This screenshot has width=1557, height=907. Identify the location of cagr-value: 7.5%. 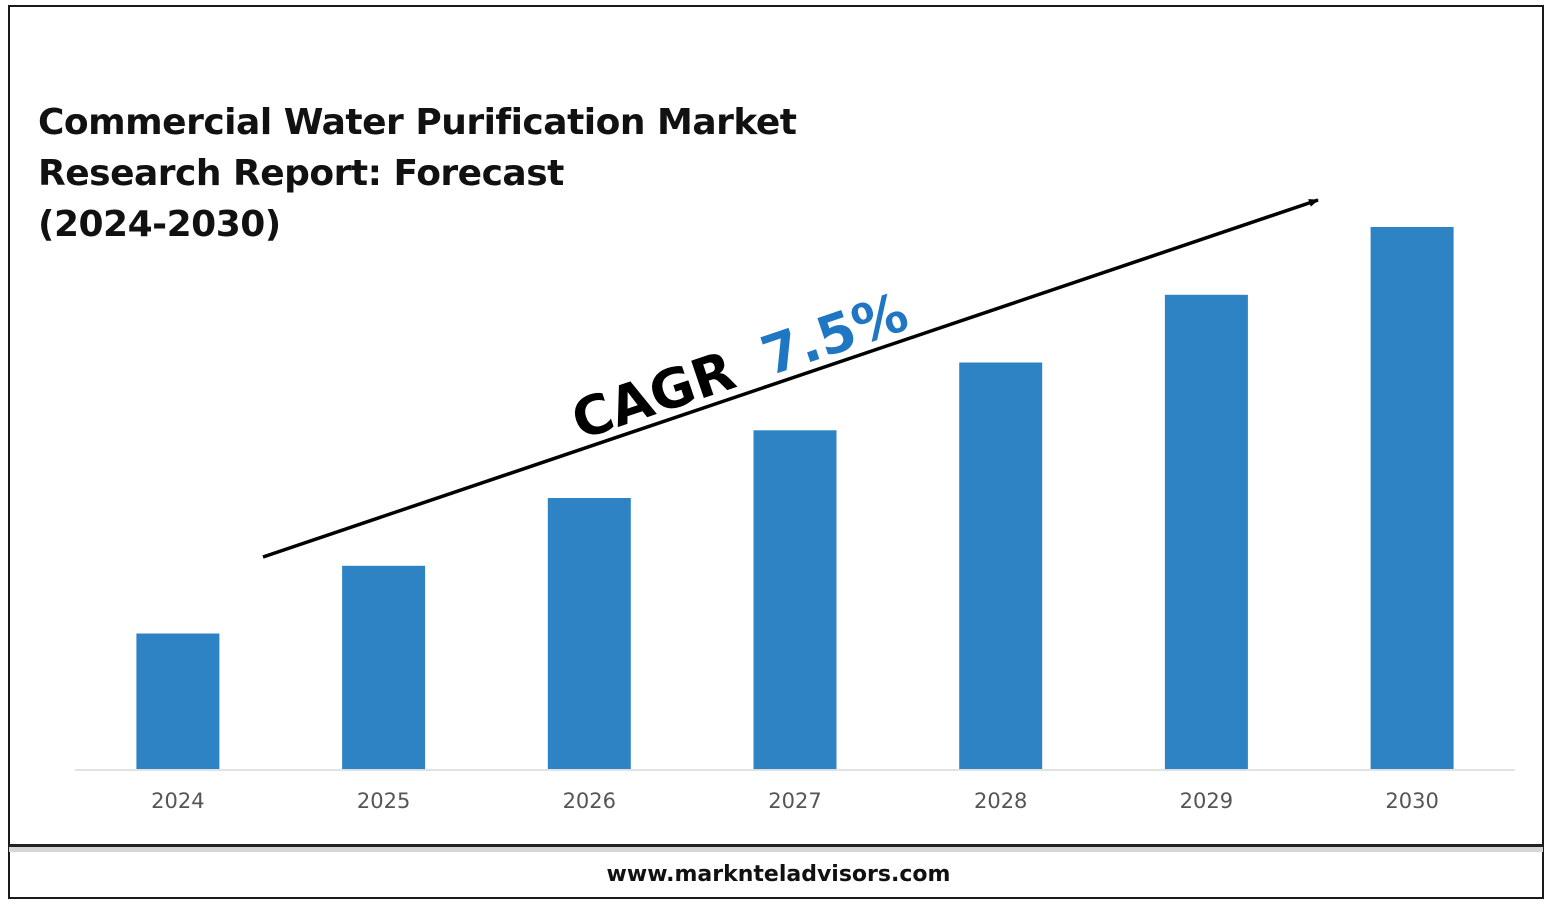
(835, 334).